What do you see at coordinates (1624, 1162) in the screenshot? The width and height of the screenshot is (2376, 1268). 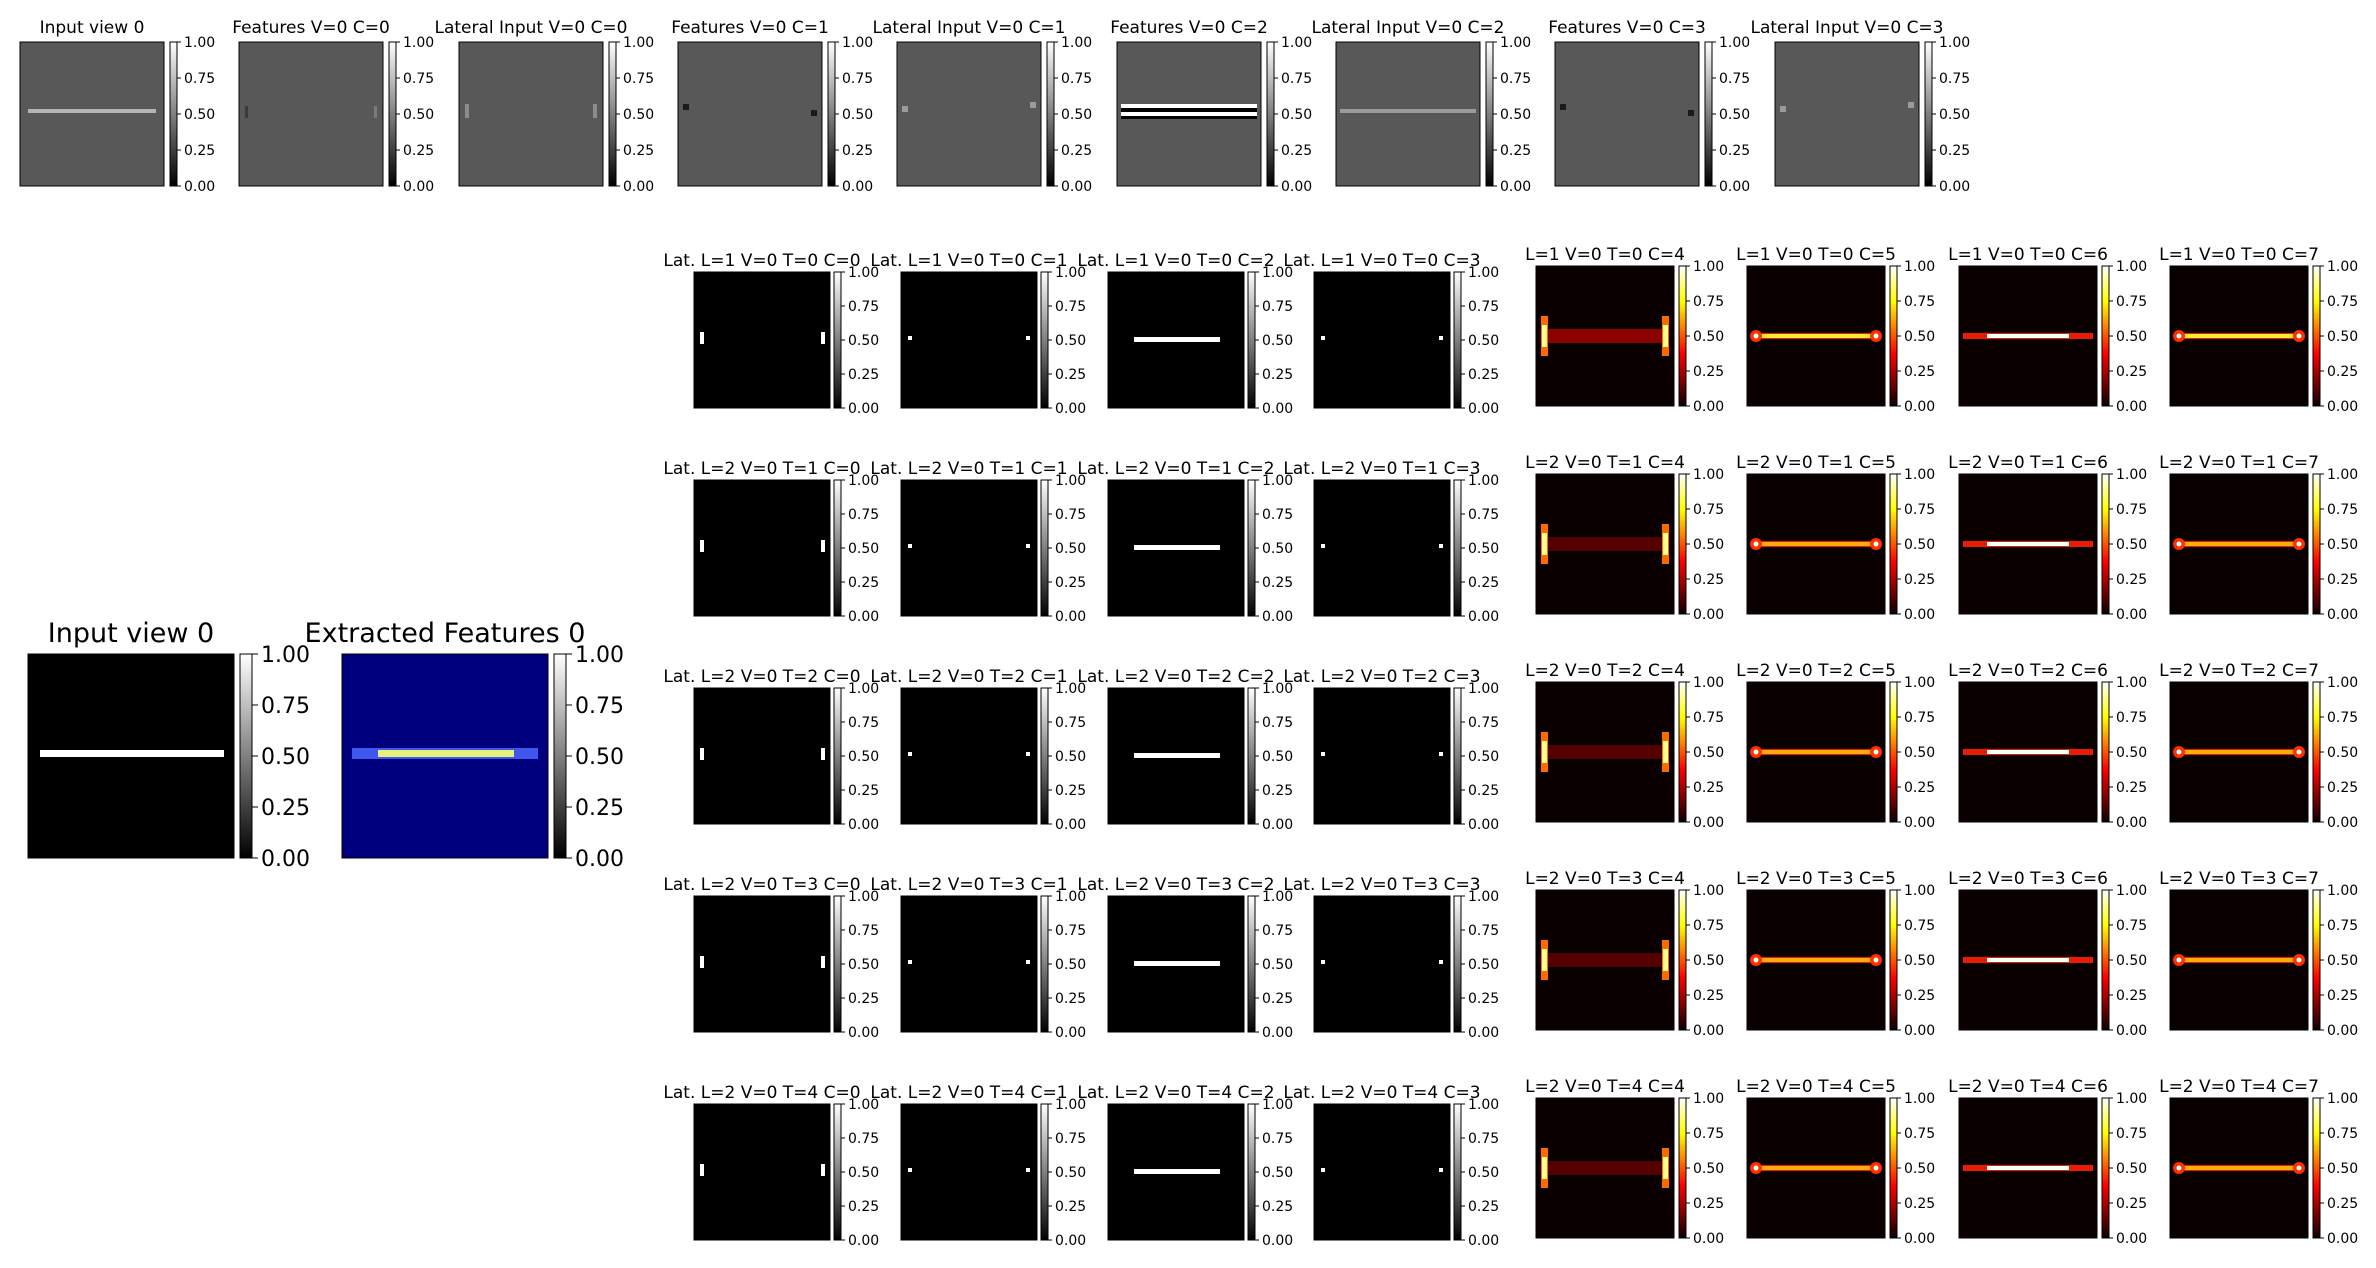 I see `grid-panel-hot: 0.00 0.25 0.50 0.75 1.00 L=2 V=0 T=4 C=4` at bounding box center [1624, 1162].